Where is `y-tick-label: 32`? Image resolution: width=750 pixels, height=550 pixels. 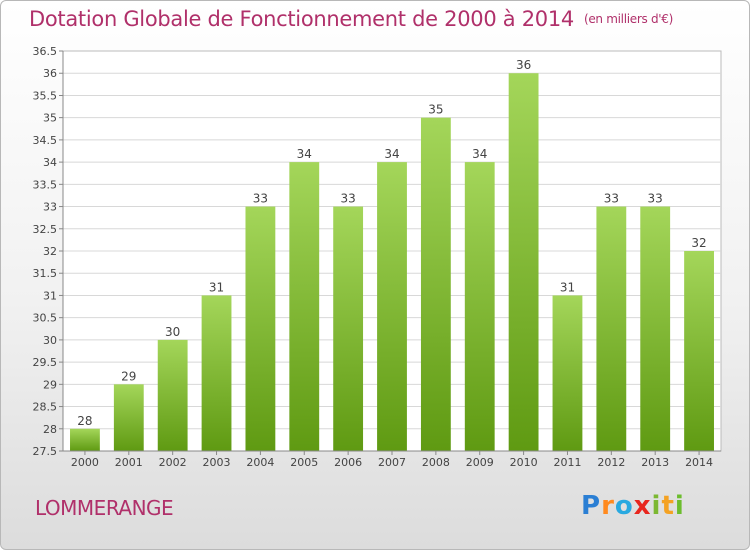
y-tick-label: 32 is located at coordinates (50, 251).